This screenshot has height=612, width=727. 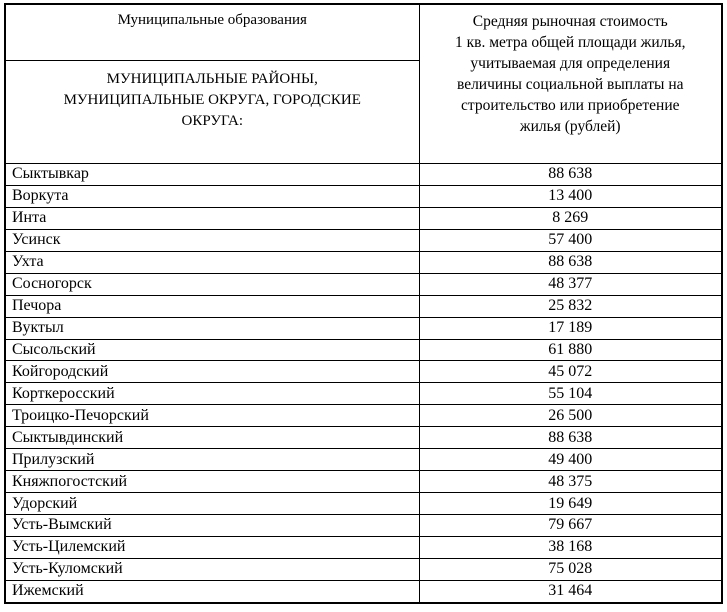 I want to click on table-row: Усть-Цилемский 38 168, so click(x=363, y=547).